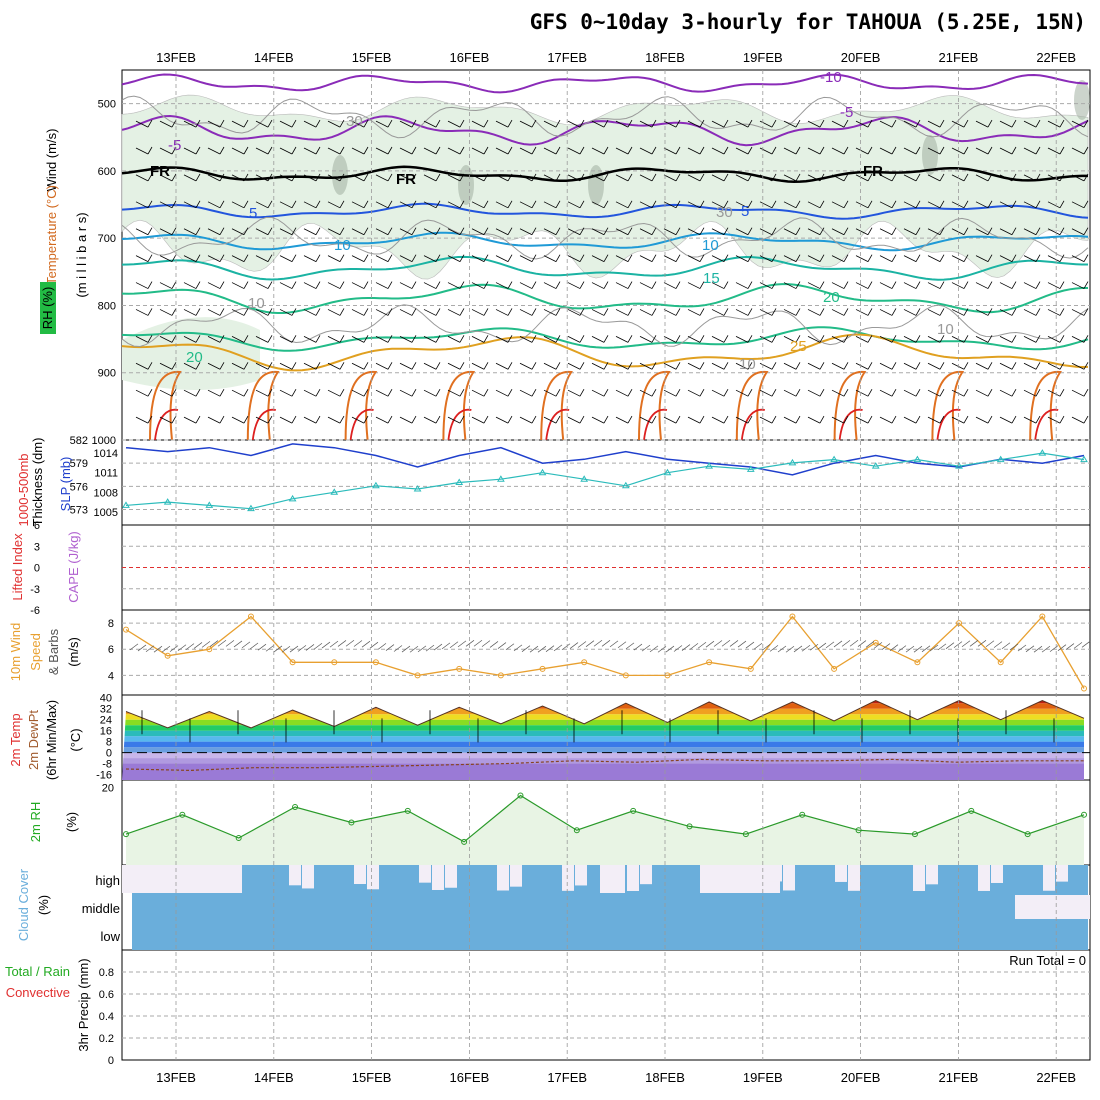 The width and height of the screenshot is (1100, 1100). I want to click on w10-side-a: 10m Wind, so click(15, 652).